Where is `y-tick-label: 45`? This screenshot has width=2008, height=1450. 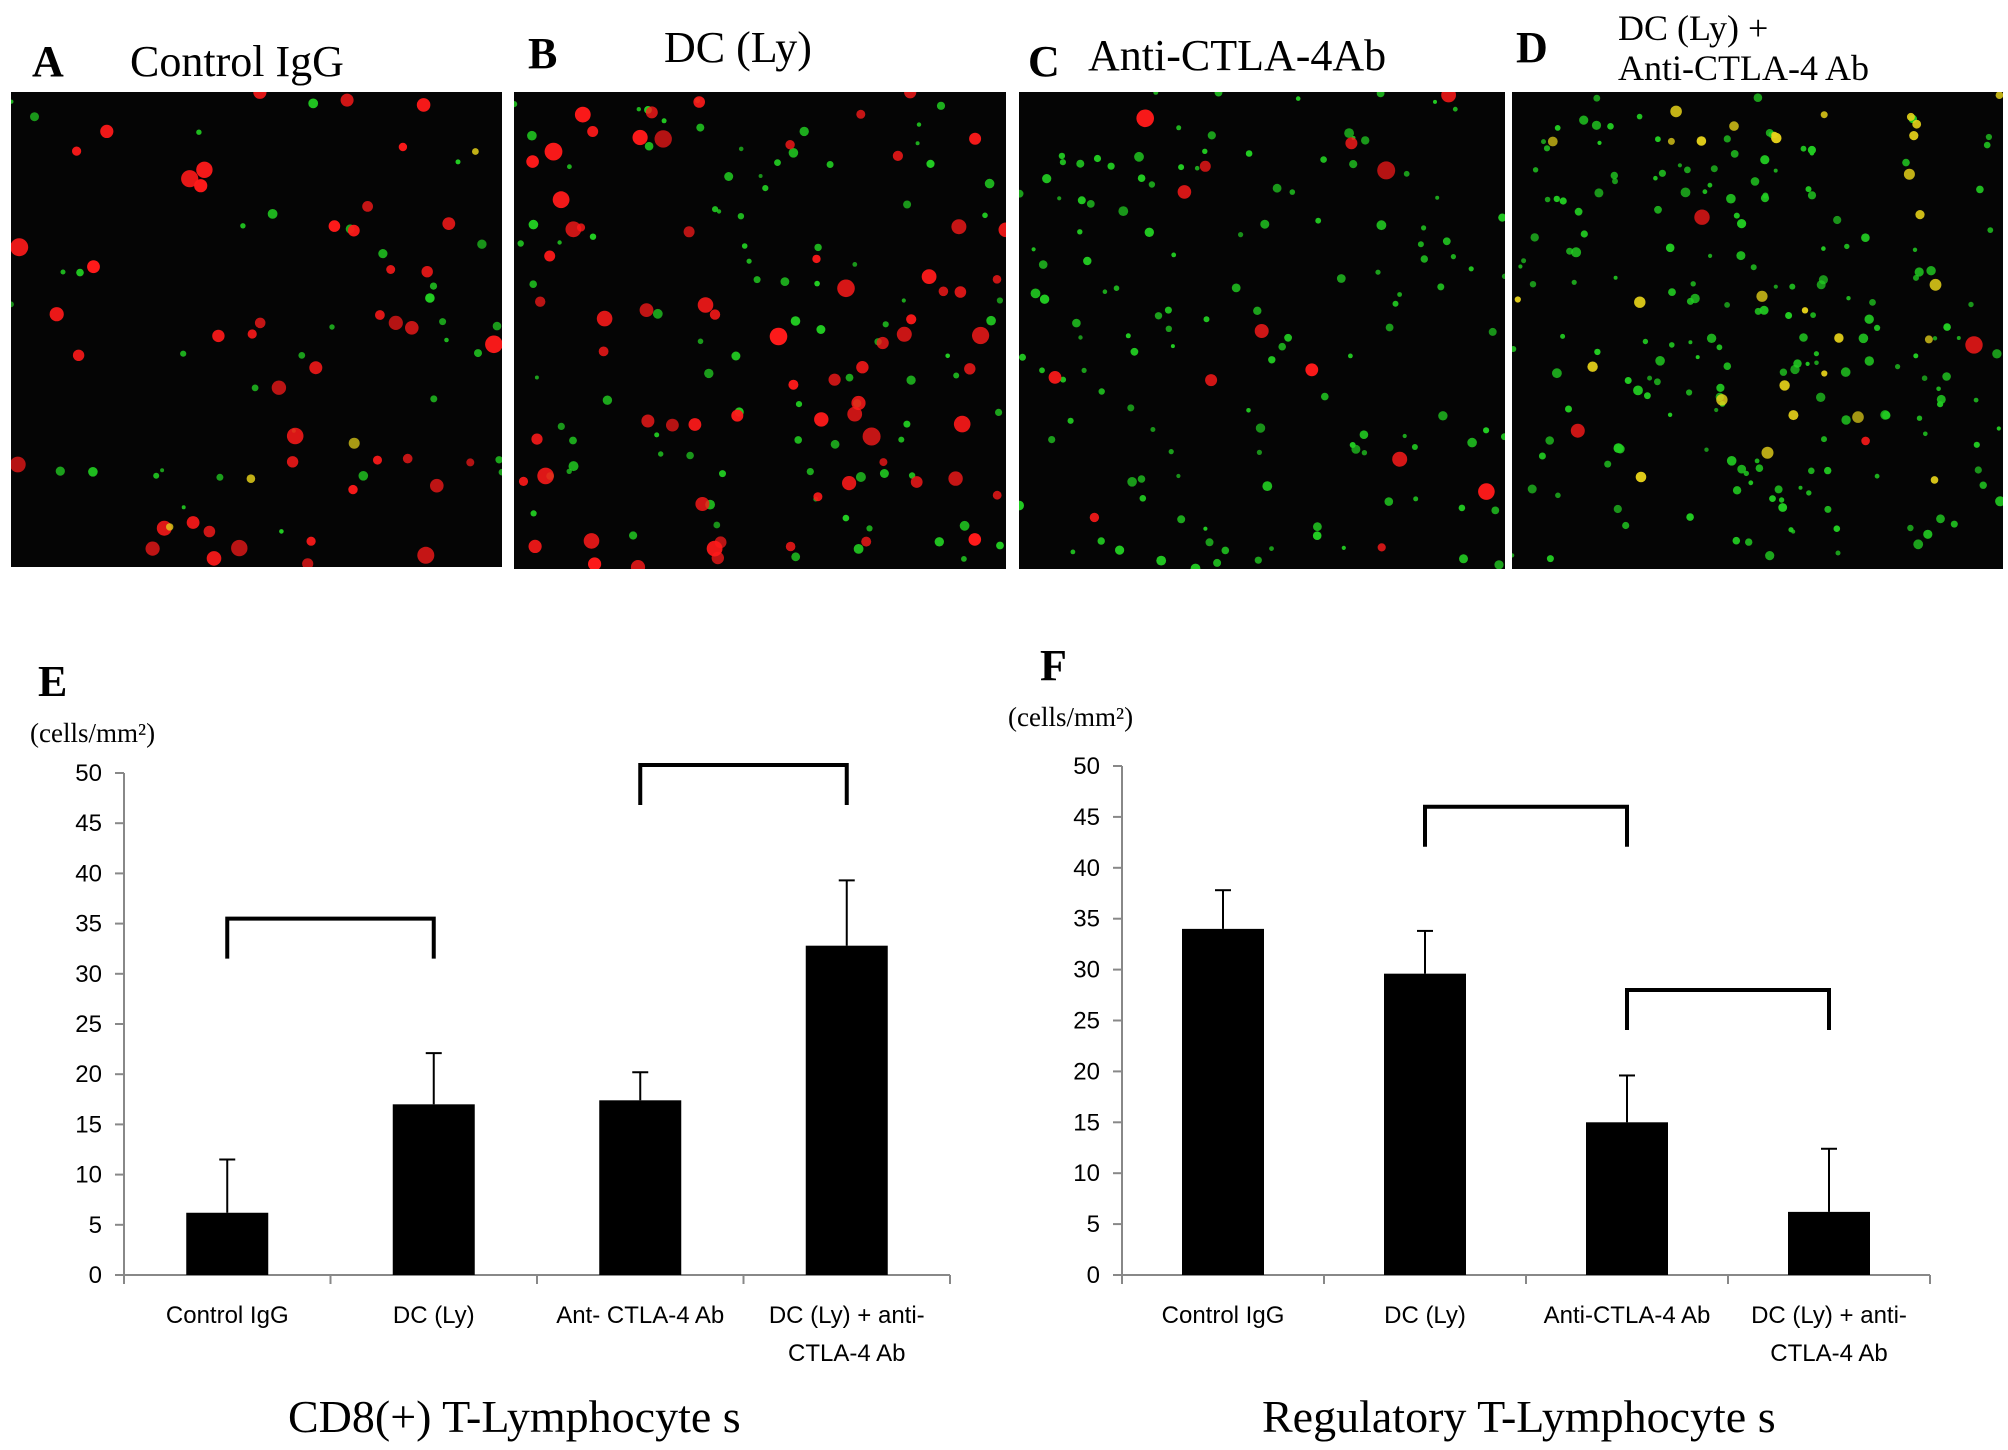 y-tick-label: 45 is located at coordinates (88, 823).